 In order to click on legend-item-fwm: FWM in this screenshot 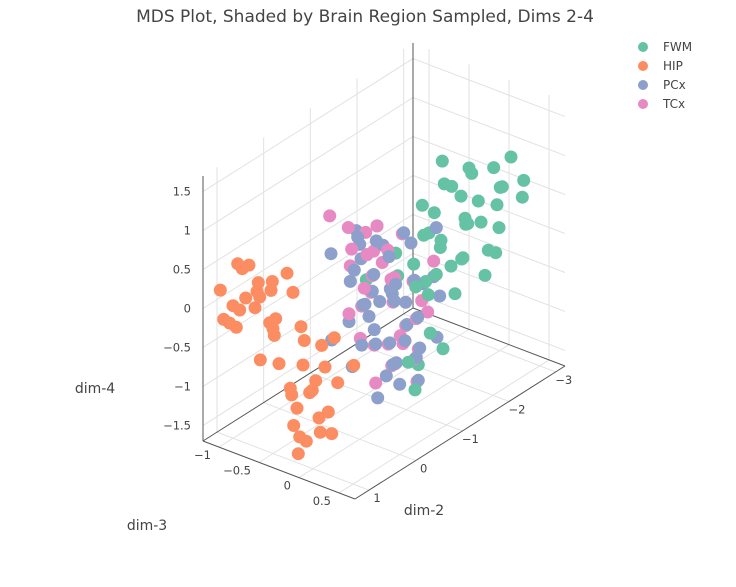, I will do `click(665, 47)`.